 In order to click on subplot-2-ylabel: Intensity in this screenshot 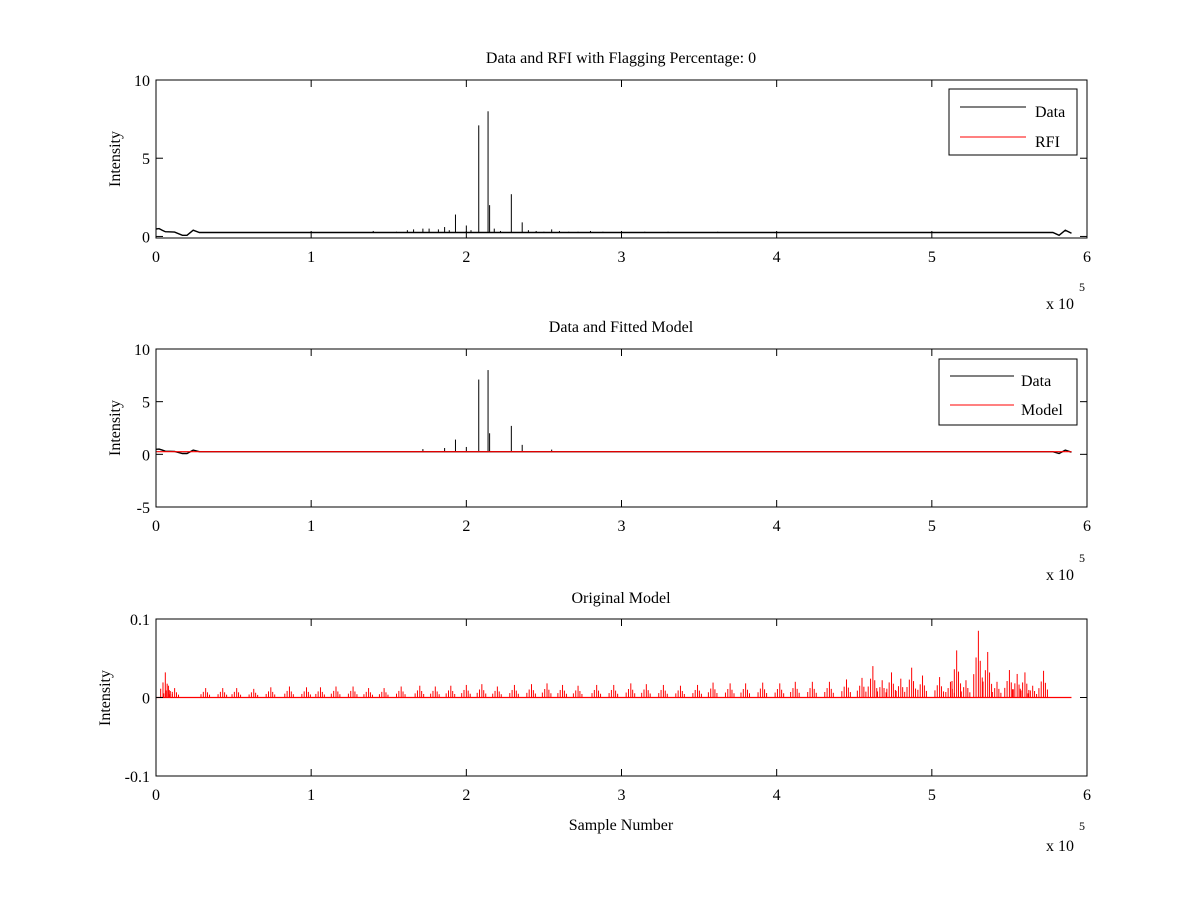, I will do `click(115, 428)`.